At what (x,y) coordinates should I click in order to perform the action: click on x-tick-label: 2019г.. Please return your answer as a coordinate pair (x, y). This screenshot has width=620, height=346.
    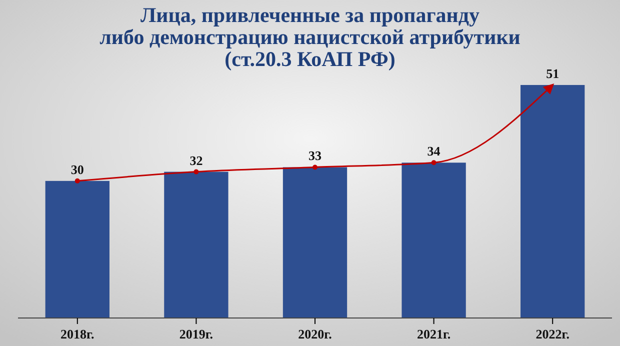
    Looking at the image, I should click on (196, 334).